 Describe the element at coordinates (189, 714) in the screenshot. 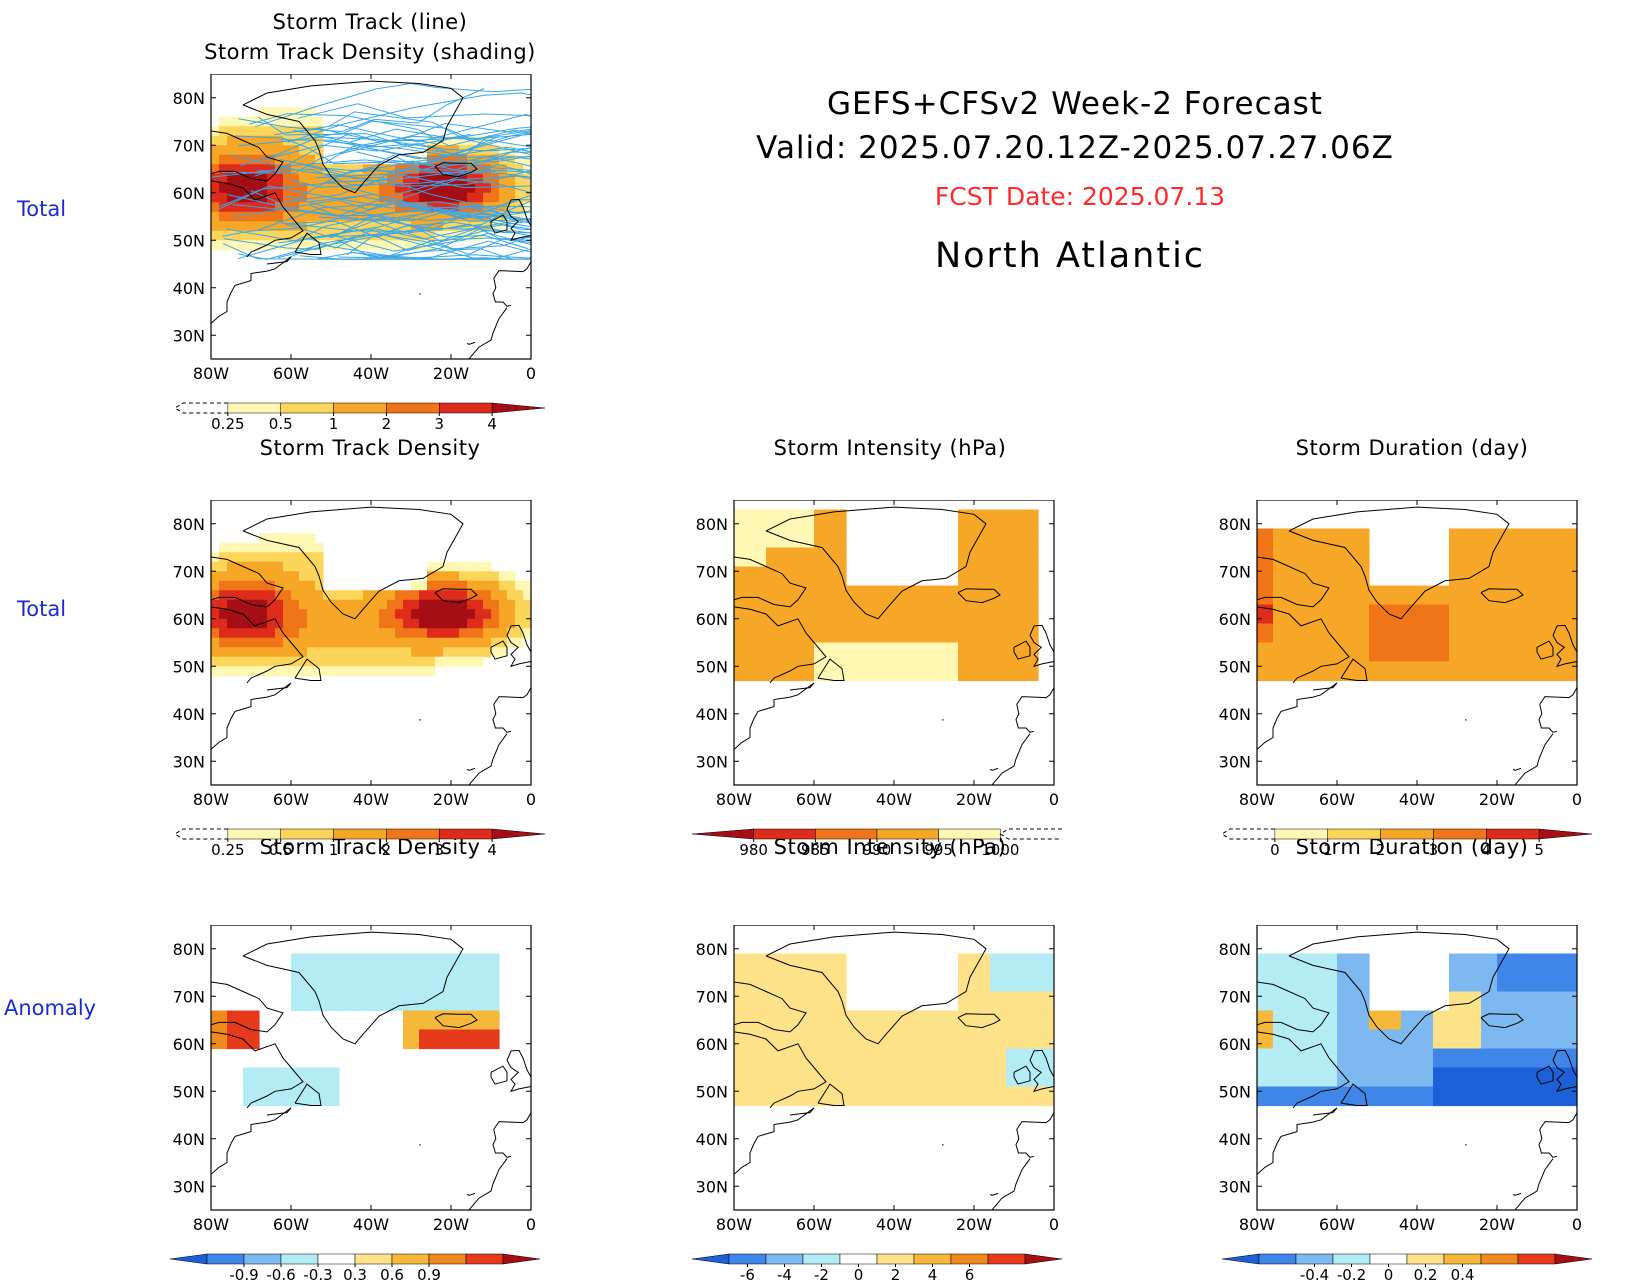

I see `lat-tick-label: 40N` at that location.